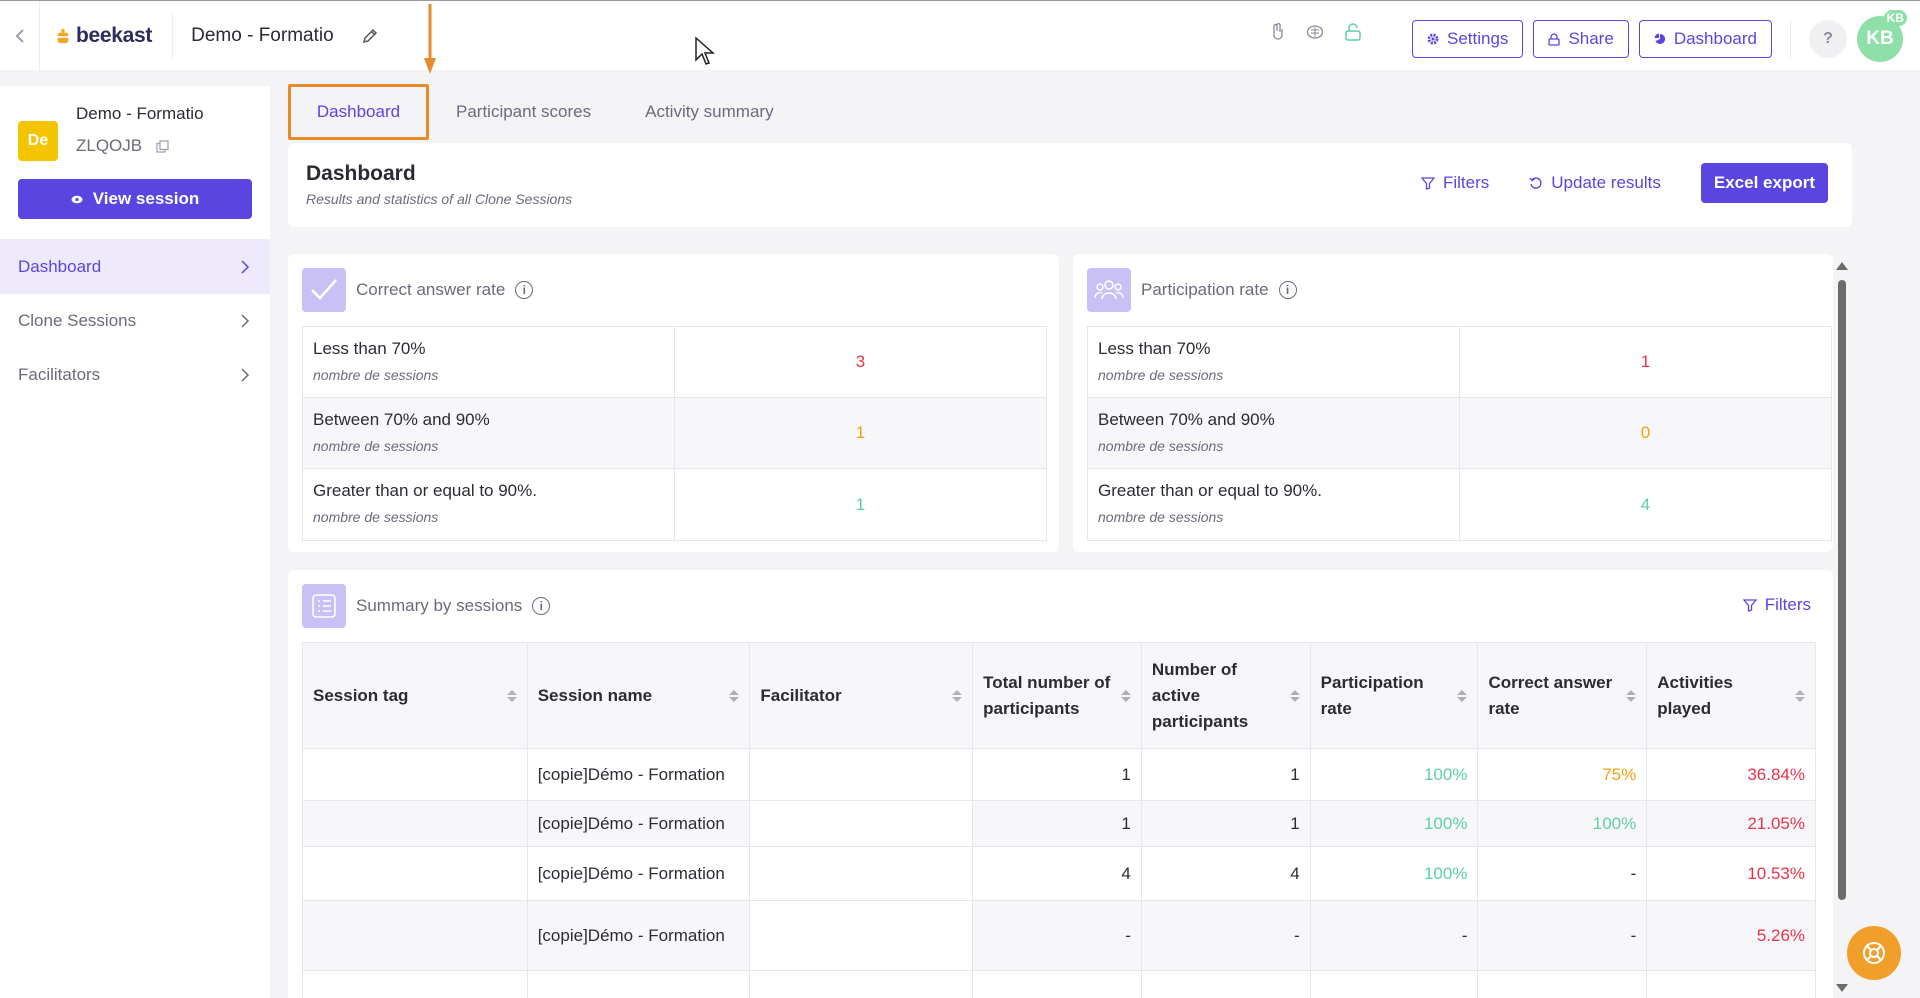 The width and height of the screenshot is (1920, 998). I want to click on cell-active-participants: -, so click(1226, 935).